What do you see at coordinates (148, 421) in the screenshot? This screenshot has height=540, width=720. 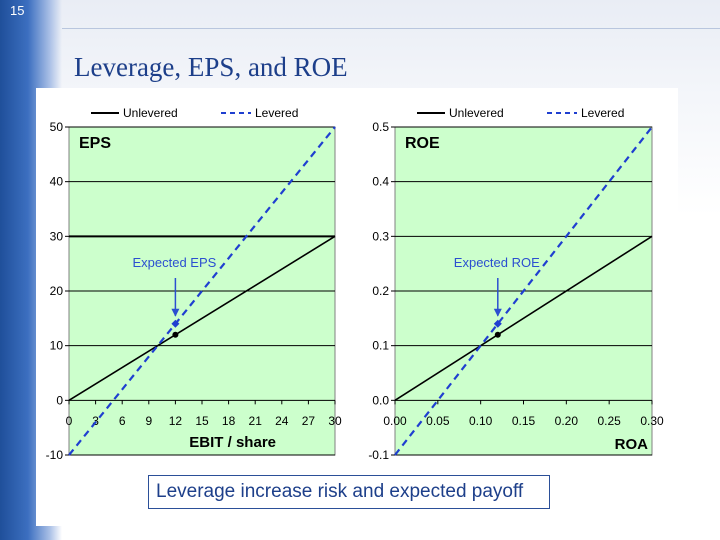 I see `x-tick-label: 9` at bounding box center [148, 421].